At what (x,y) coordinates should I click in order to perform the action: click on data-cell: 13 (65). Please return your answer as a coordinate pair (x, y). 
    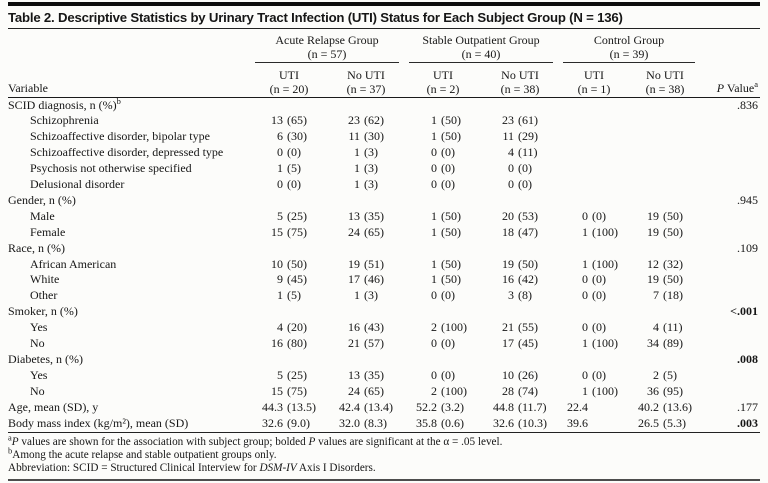
    Looking at the image, I should click on (289, 120).